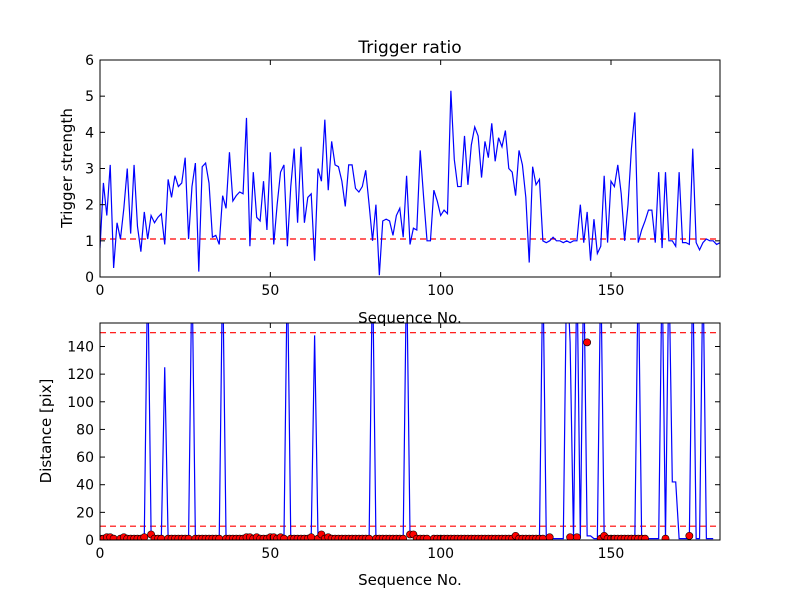  What do you see at coordinates (89, 242) in the screenshot?
I see `y-tick-label: 1` at bounding box center [89, 242].